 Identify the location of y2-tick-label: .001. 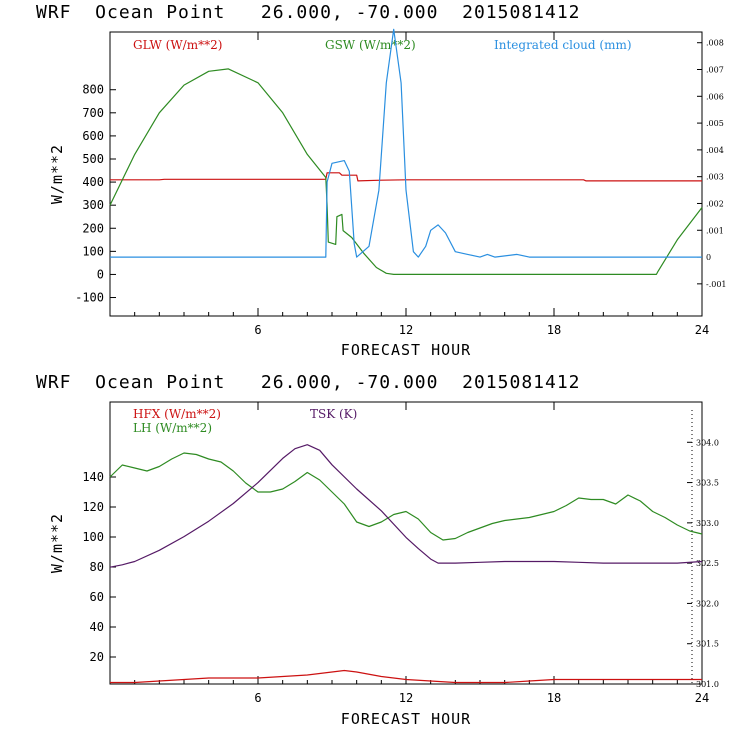
(715, 230).